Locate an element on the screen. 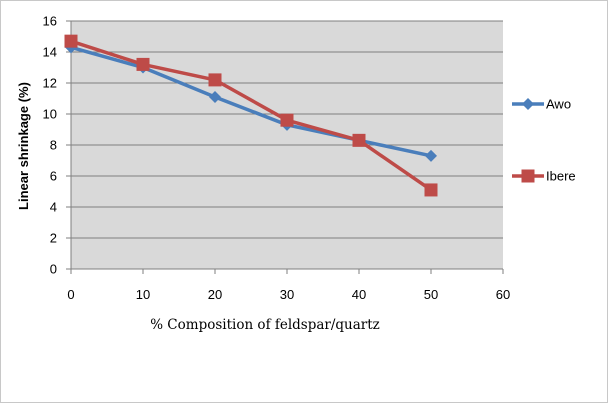  y-tick-label: 12 is located at coordinates (50, 83).